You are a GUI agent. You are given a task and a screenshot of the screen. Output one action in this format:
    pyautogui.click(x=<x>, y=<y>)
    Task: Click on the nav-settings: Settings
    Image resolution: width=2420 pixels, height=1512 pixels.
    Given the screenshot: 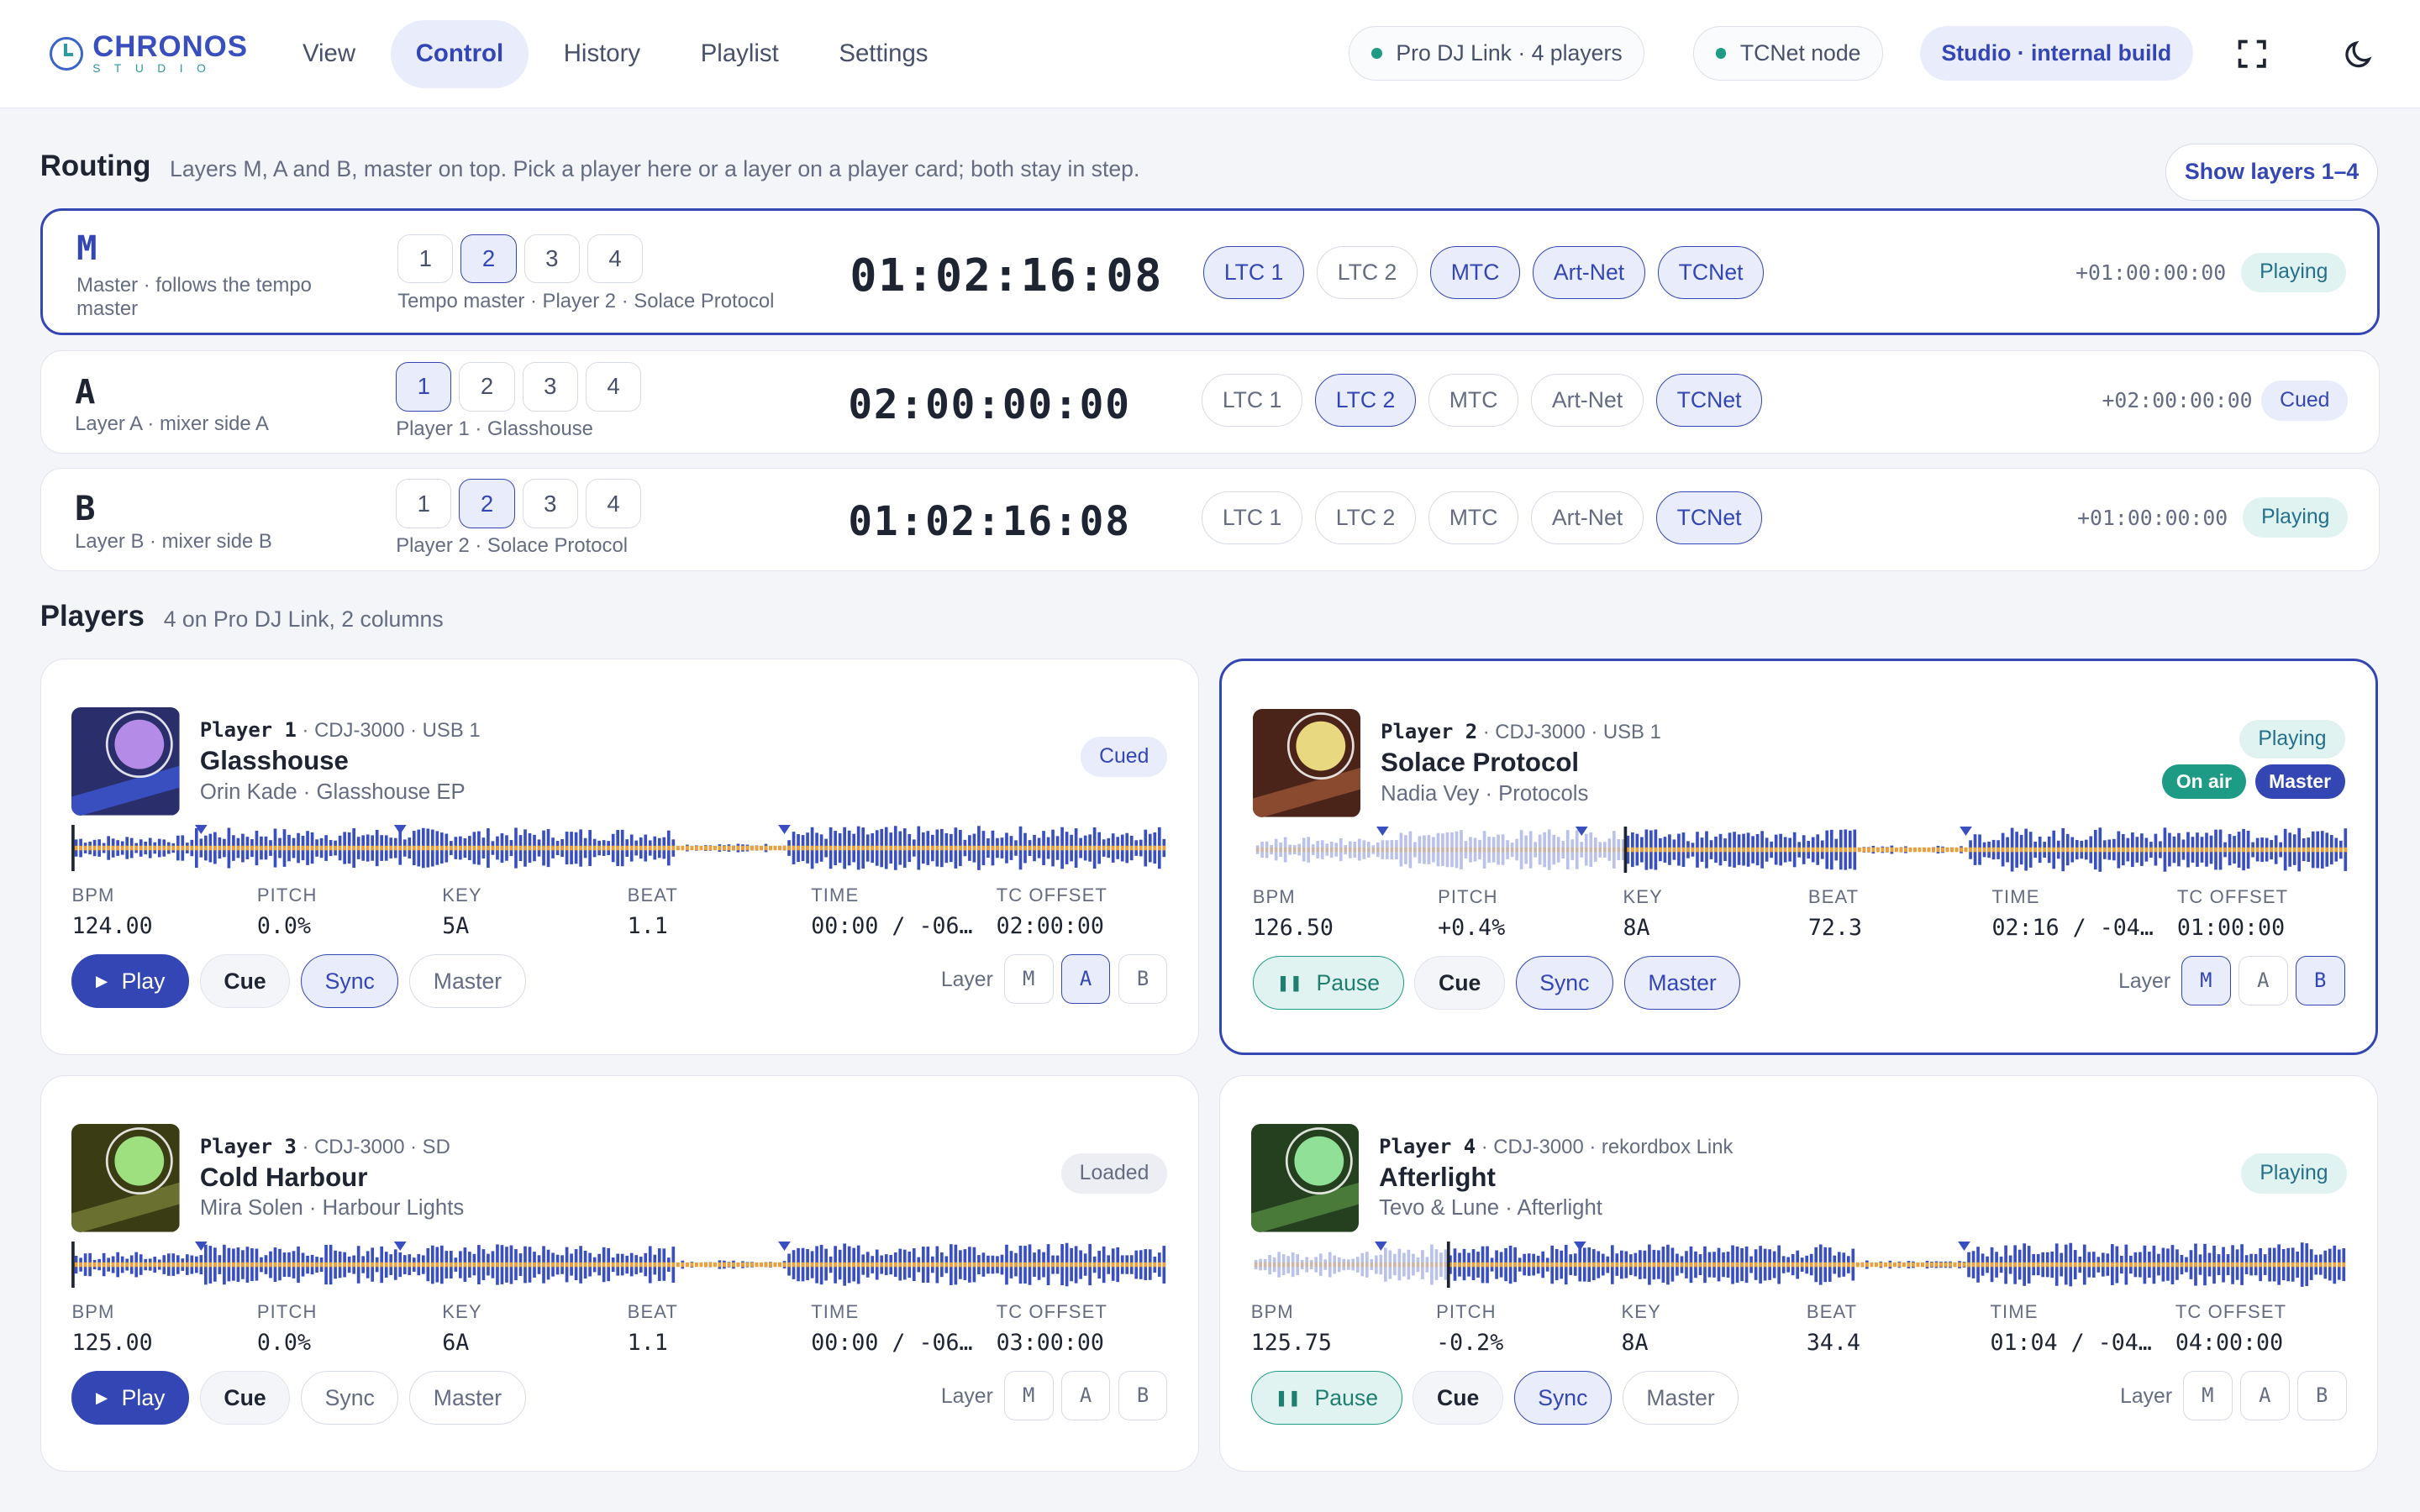 What is the action you would take?
    pyautogui.click(x=884, y=53)
    